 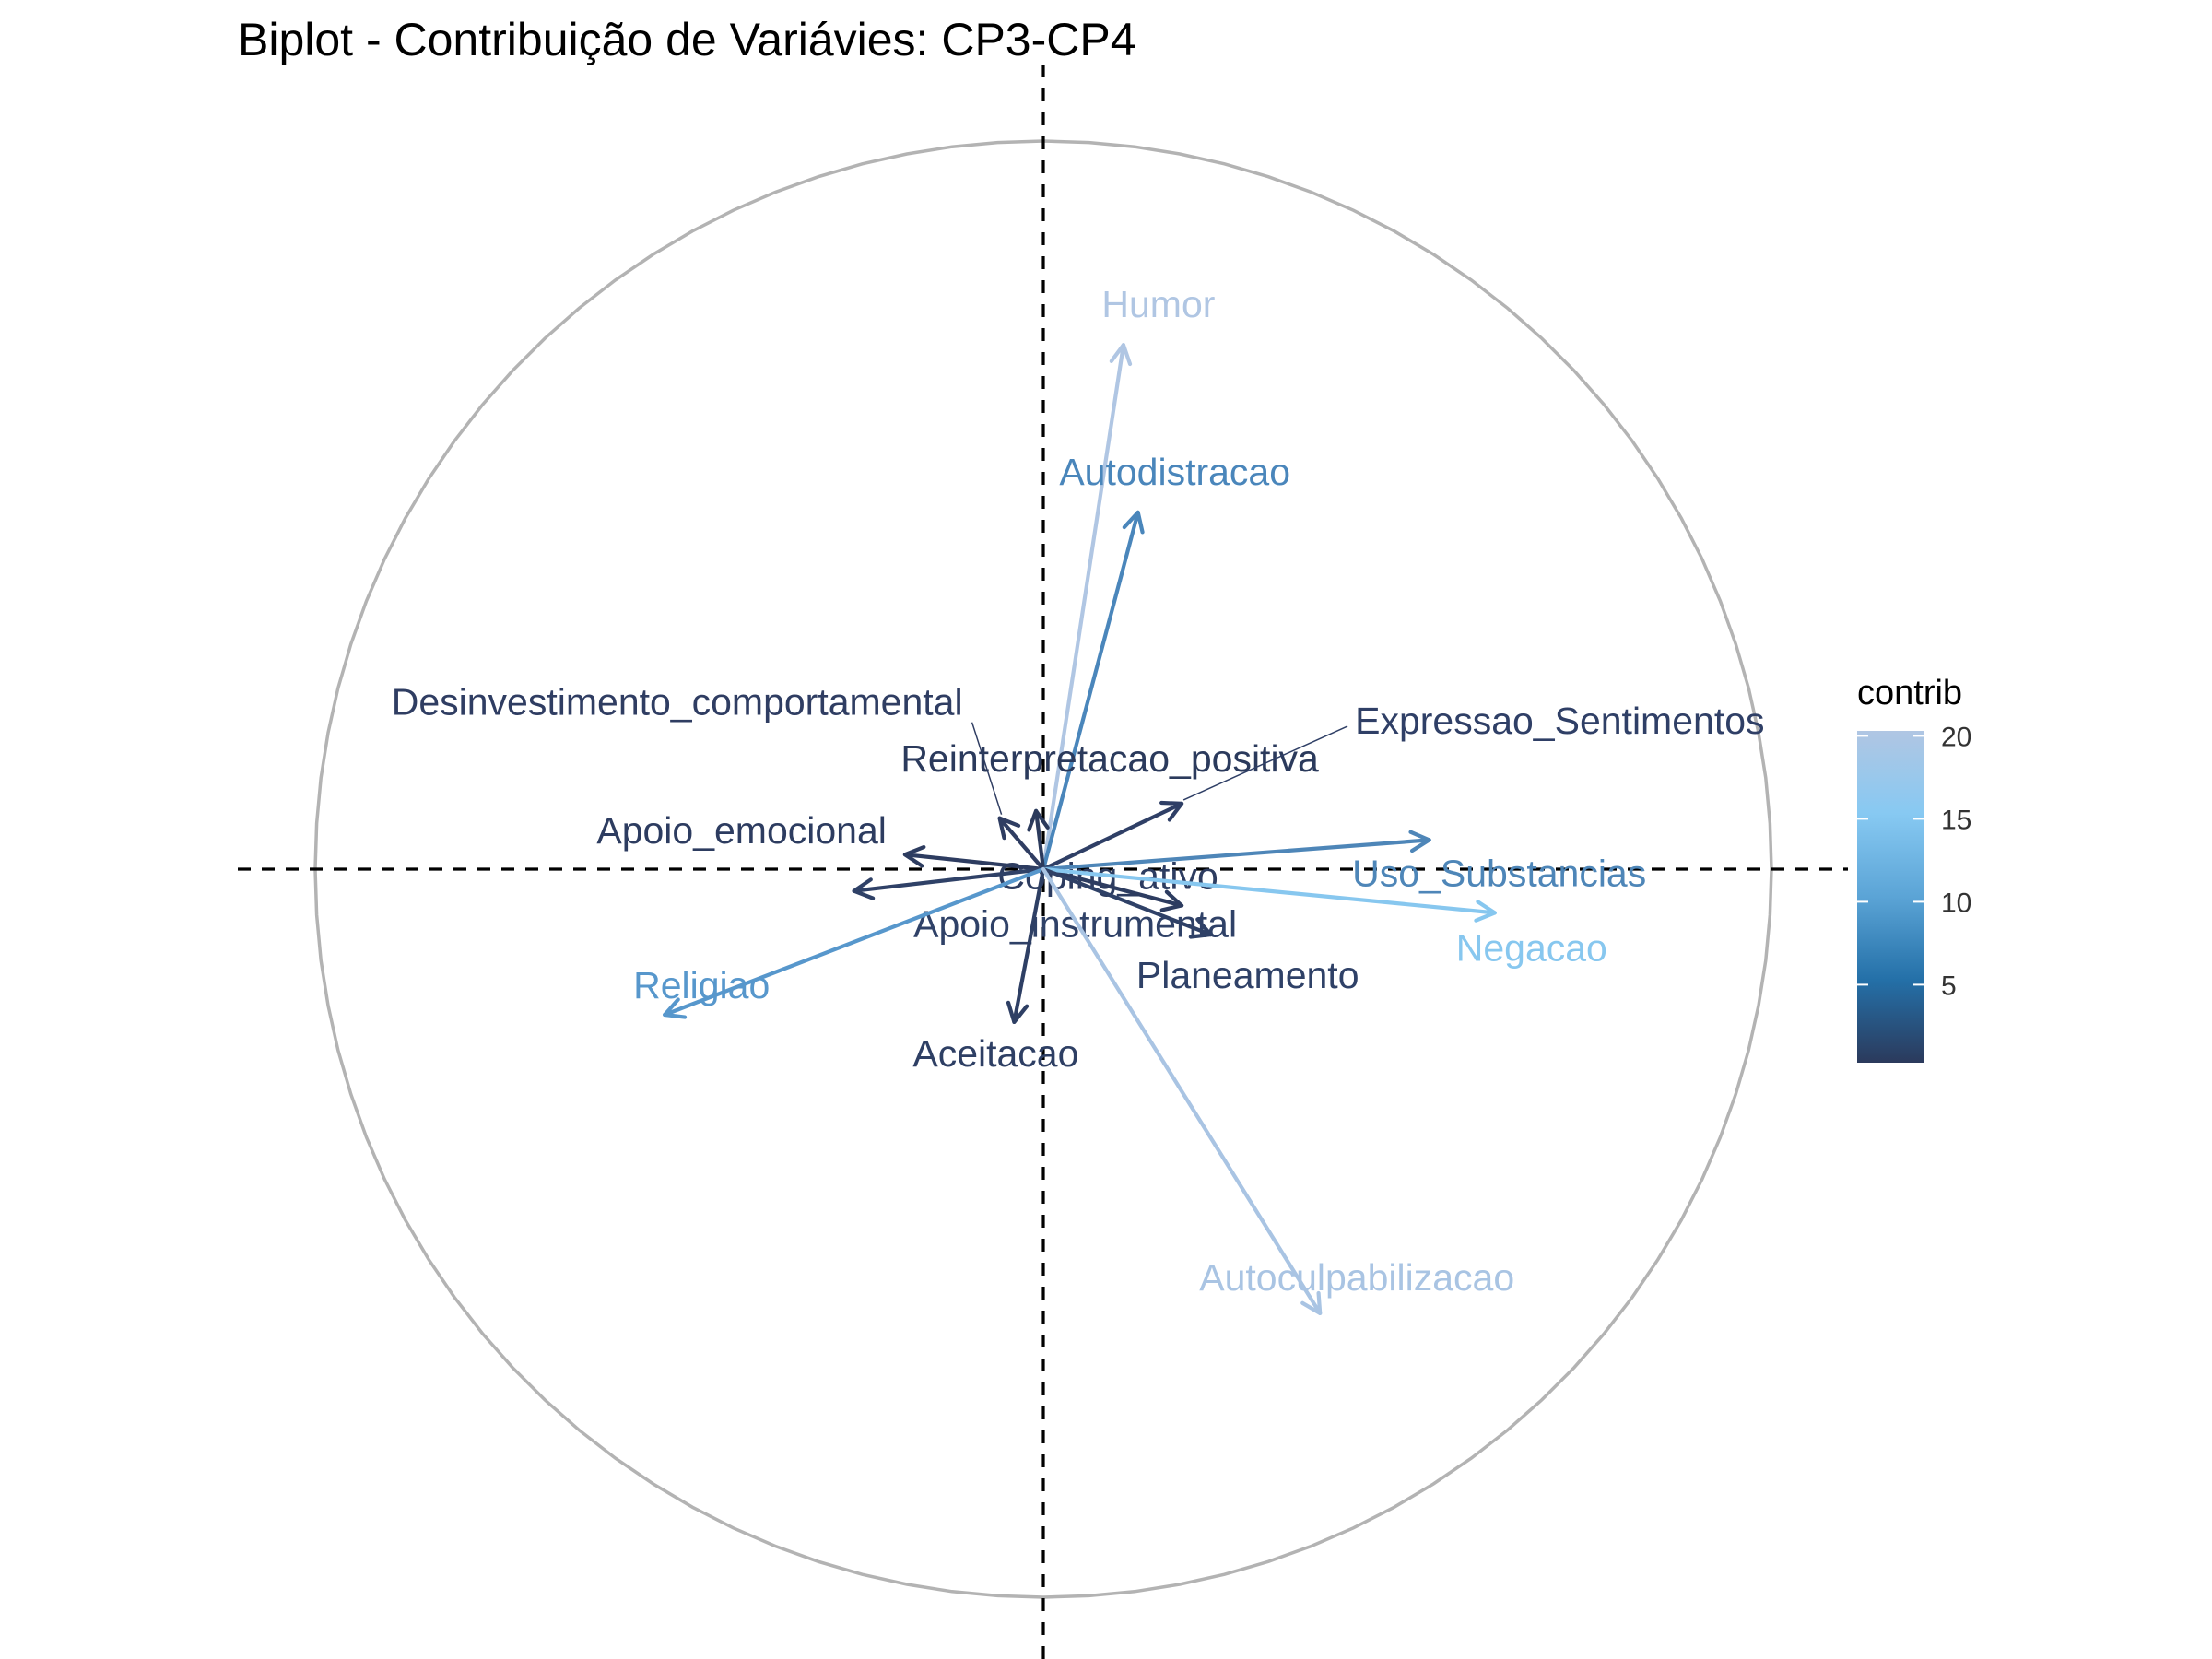 I want to click on legend-tick-label: 20, so click(x=1956, y=737).